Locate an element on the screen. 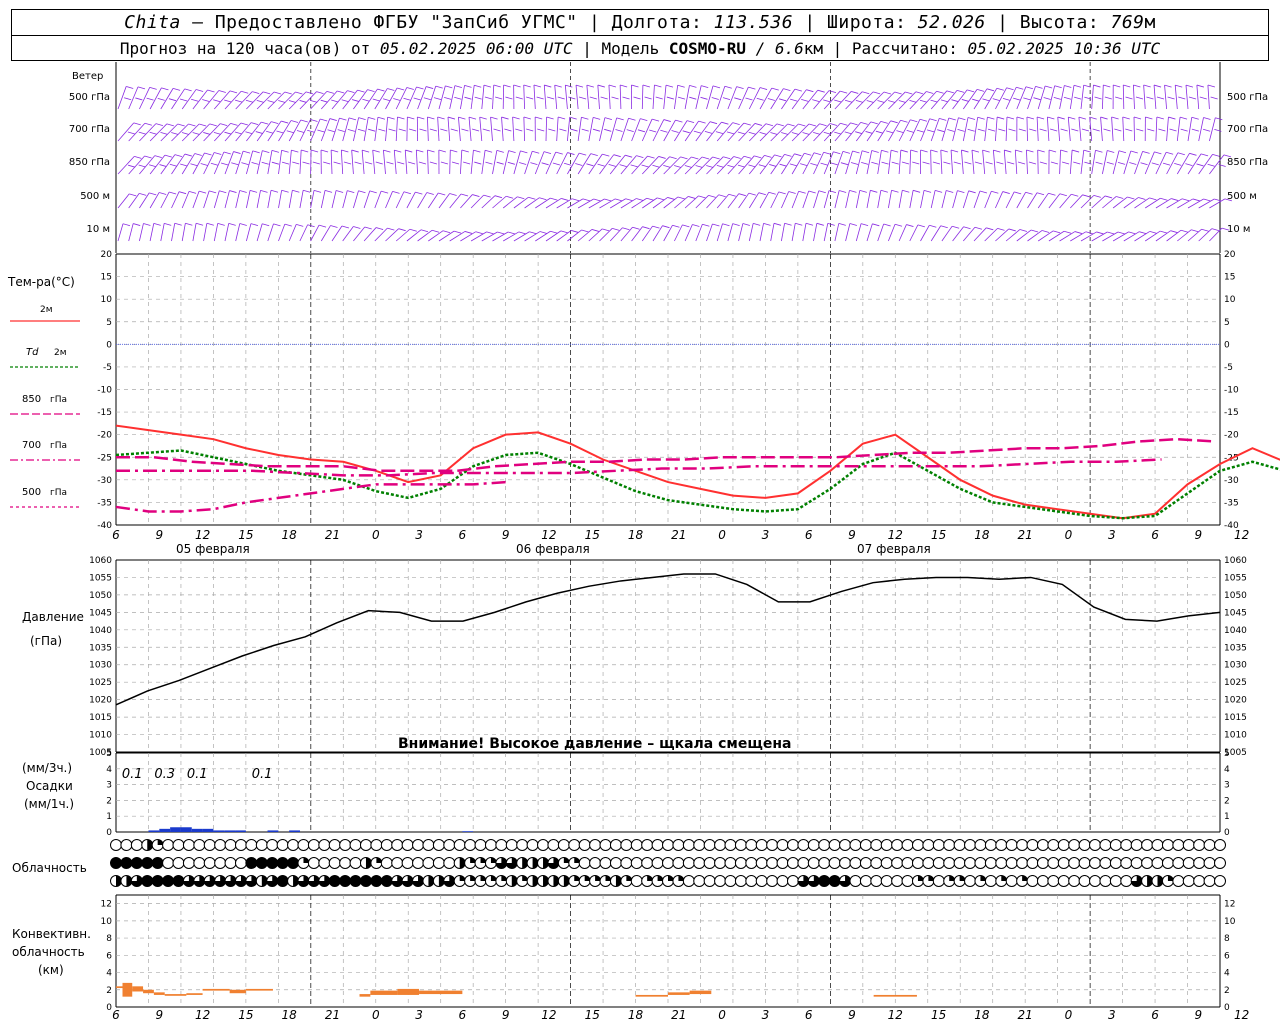  cloud-fill-3q is located at coordinates (803, 881).